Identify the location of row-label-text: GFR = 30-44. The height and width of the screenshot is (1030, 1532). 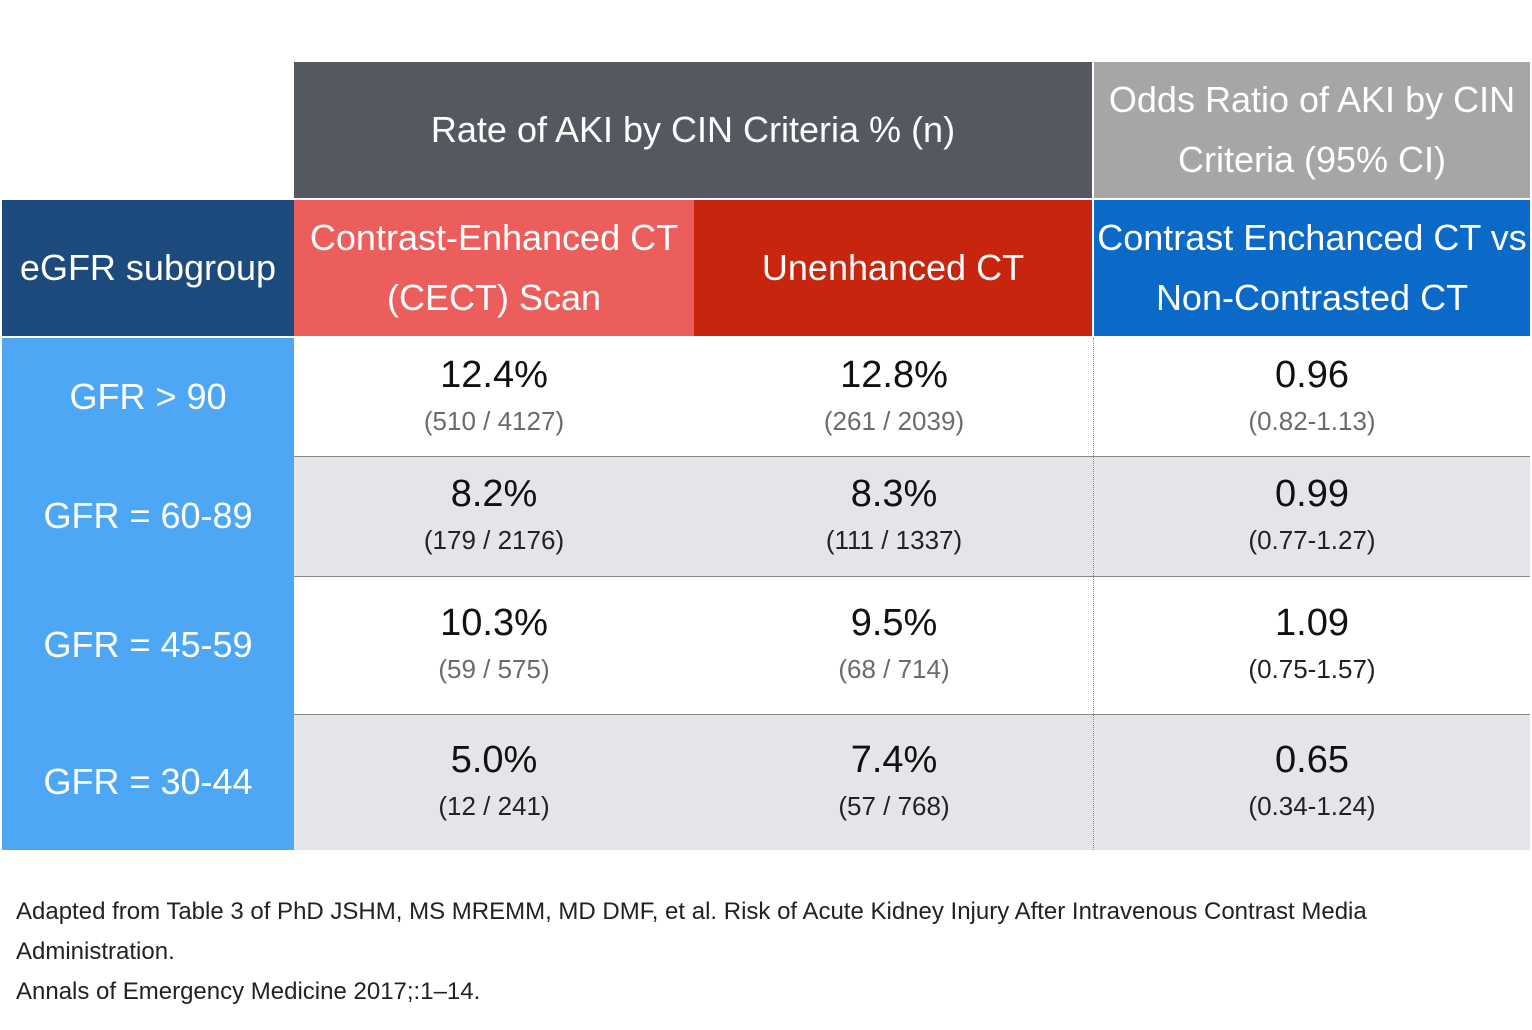
(148, 781).